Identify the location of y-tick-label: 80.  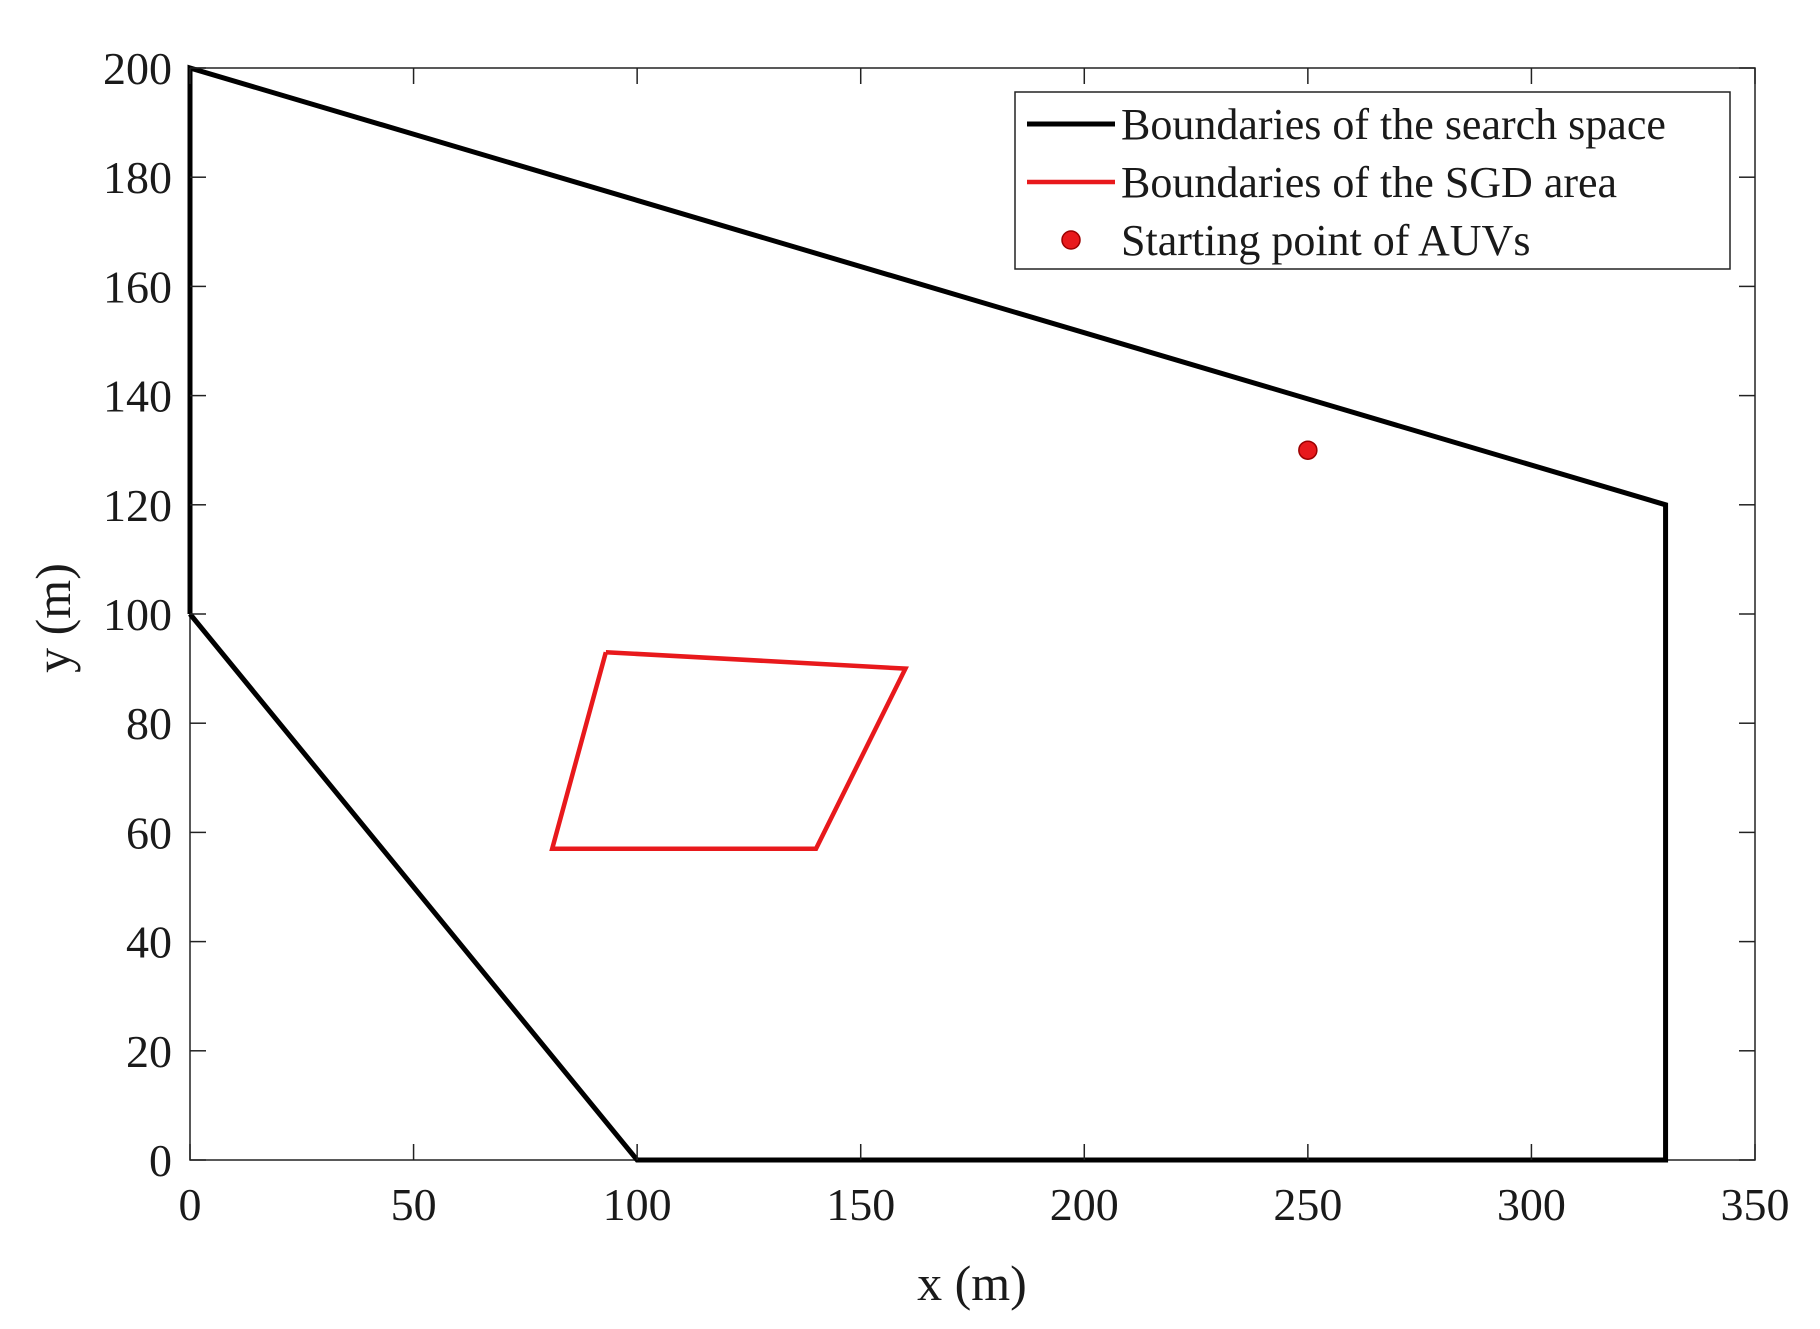
(149, 723).